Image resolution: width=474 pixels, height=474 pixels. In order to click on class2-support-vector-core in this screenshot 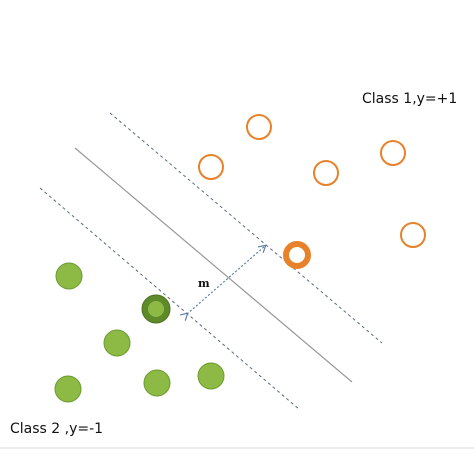, I will do `click(156, 309)`.